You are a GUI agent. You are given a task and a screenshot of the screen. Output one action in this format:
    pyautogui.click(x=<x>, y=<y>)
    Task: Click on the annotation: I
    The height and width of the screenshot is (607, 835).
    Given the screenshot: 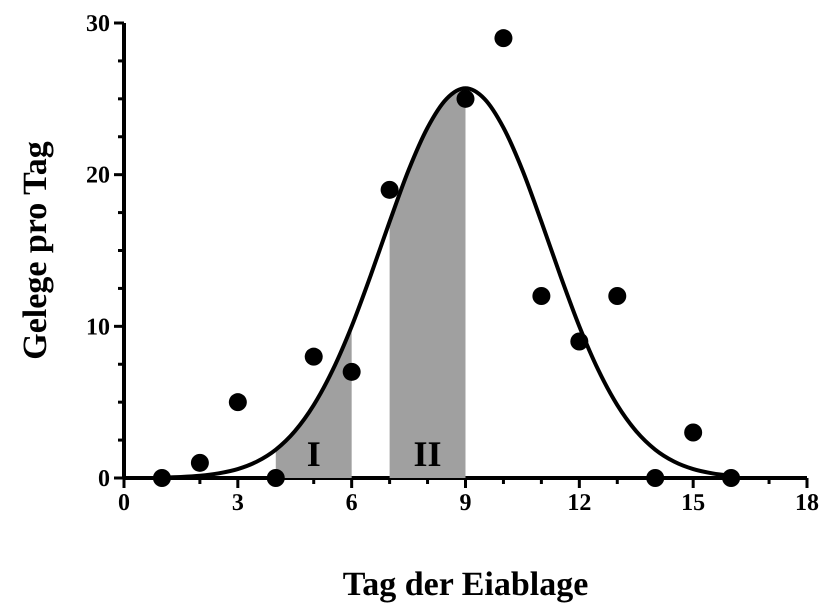 What is the action you would take?
    pyautogui.click(x=313, y=454)
    